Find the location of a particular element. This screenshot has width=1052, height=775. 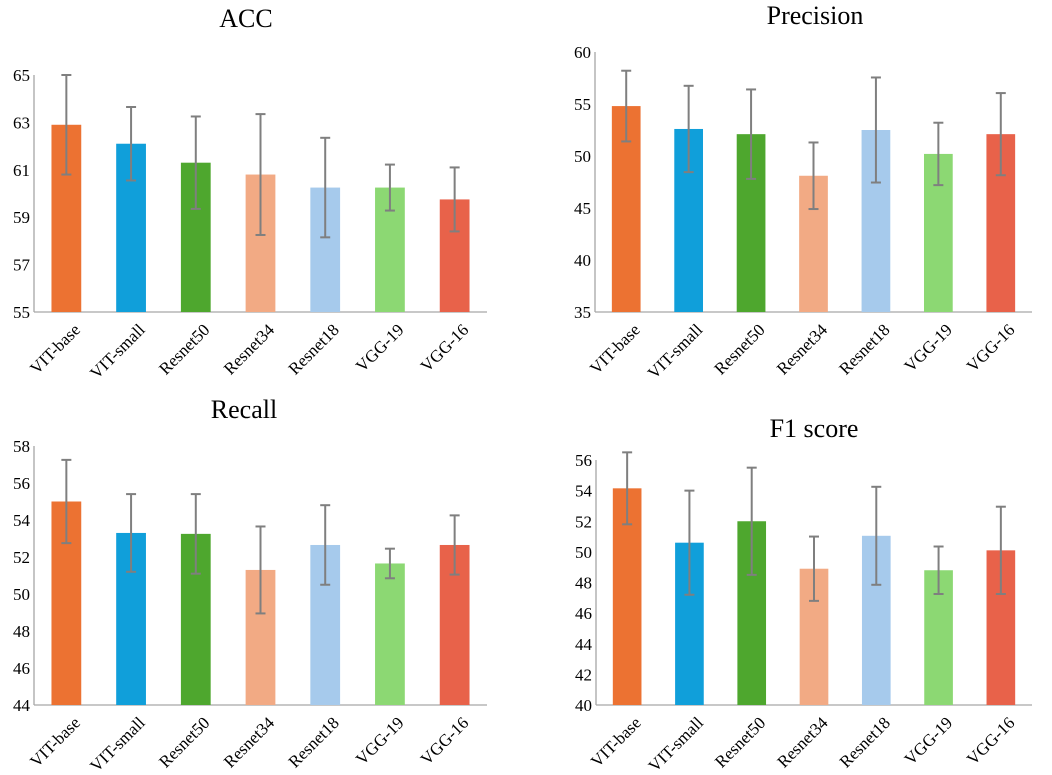

y-tick-label: 63 is located at coordinates (21, 122).